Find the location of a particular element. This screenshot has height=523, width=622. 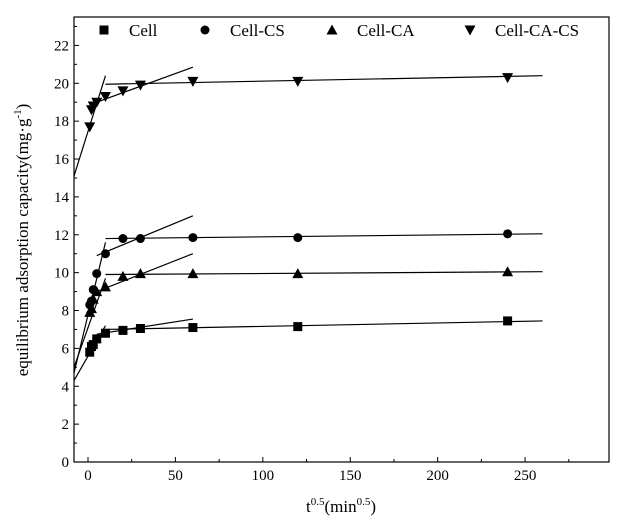

y-tick-label: 10 is located at coordinates (61, 274).